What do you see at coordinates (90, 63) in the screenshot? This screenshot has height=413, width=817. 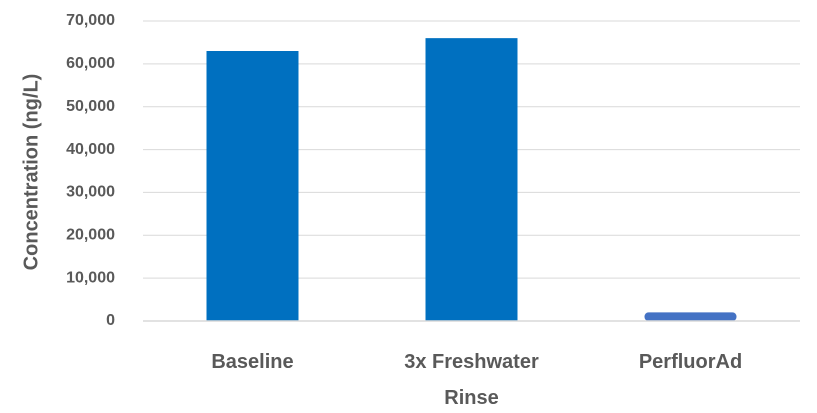 I see `y-tick-label: 60,000` at bounding box center [90, 63].